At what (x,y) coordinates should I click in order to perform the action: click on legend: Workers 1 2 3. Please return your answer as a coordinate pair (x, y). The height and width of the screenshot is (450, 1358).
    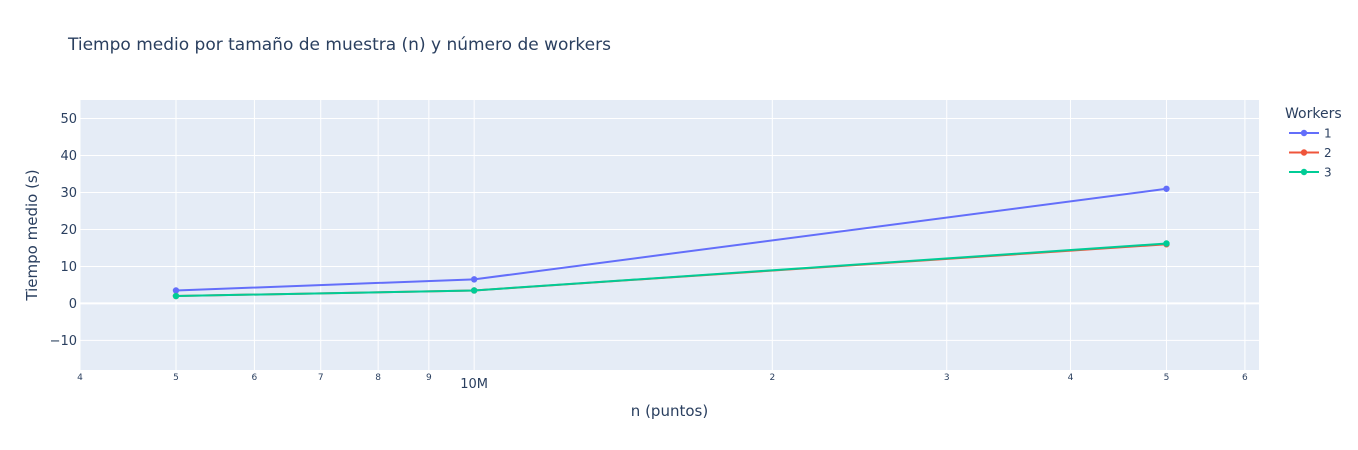
    Looking at the image, I should click on (1313, 143).